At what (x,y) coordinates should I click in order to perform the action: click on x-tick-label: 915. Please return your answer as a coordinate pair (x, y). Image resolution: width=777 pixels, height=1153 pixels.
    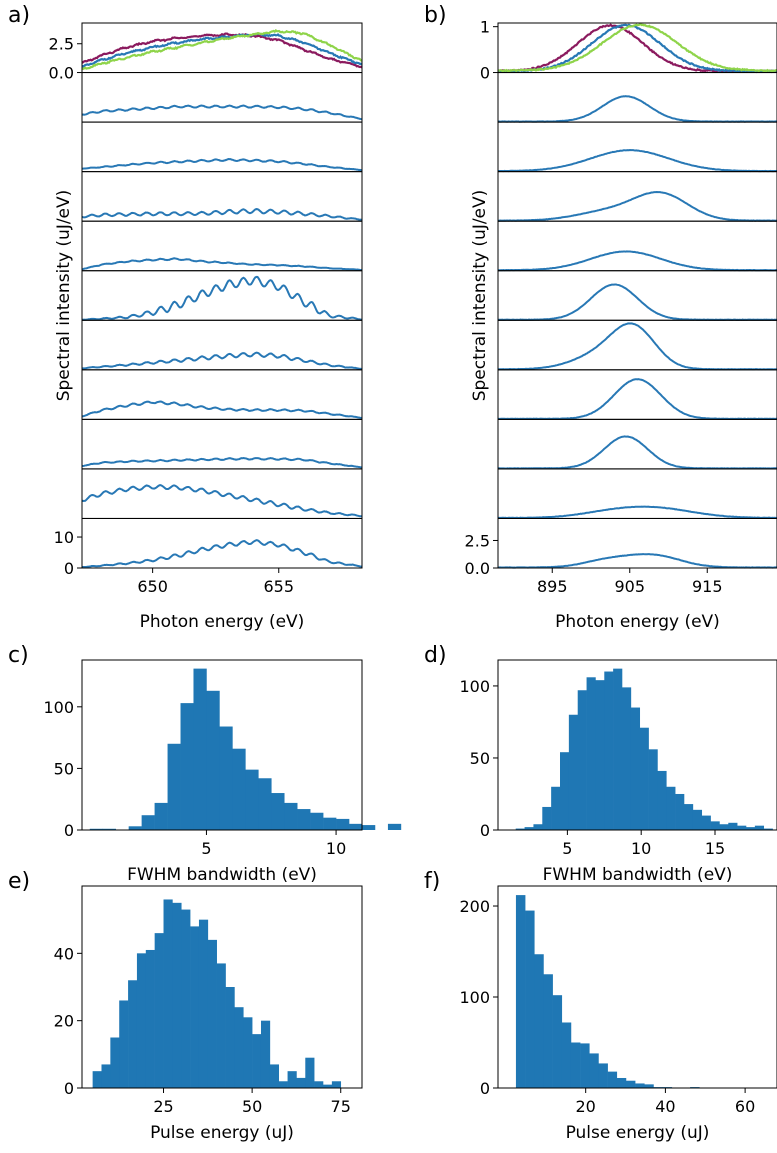
    Looking at the image, I should click on (707, 586).